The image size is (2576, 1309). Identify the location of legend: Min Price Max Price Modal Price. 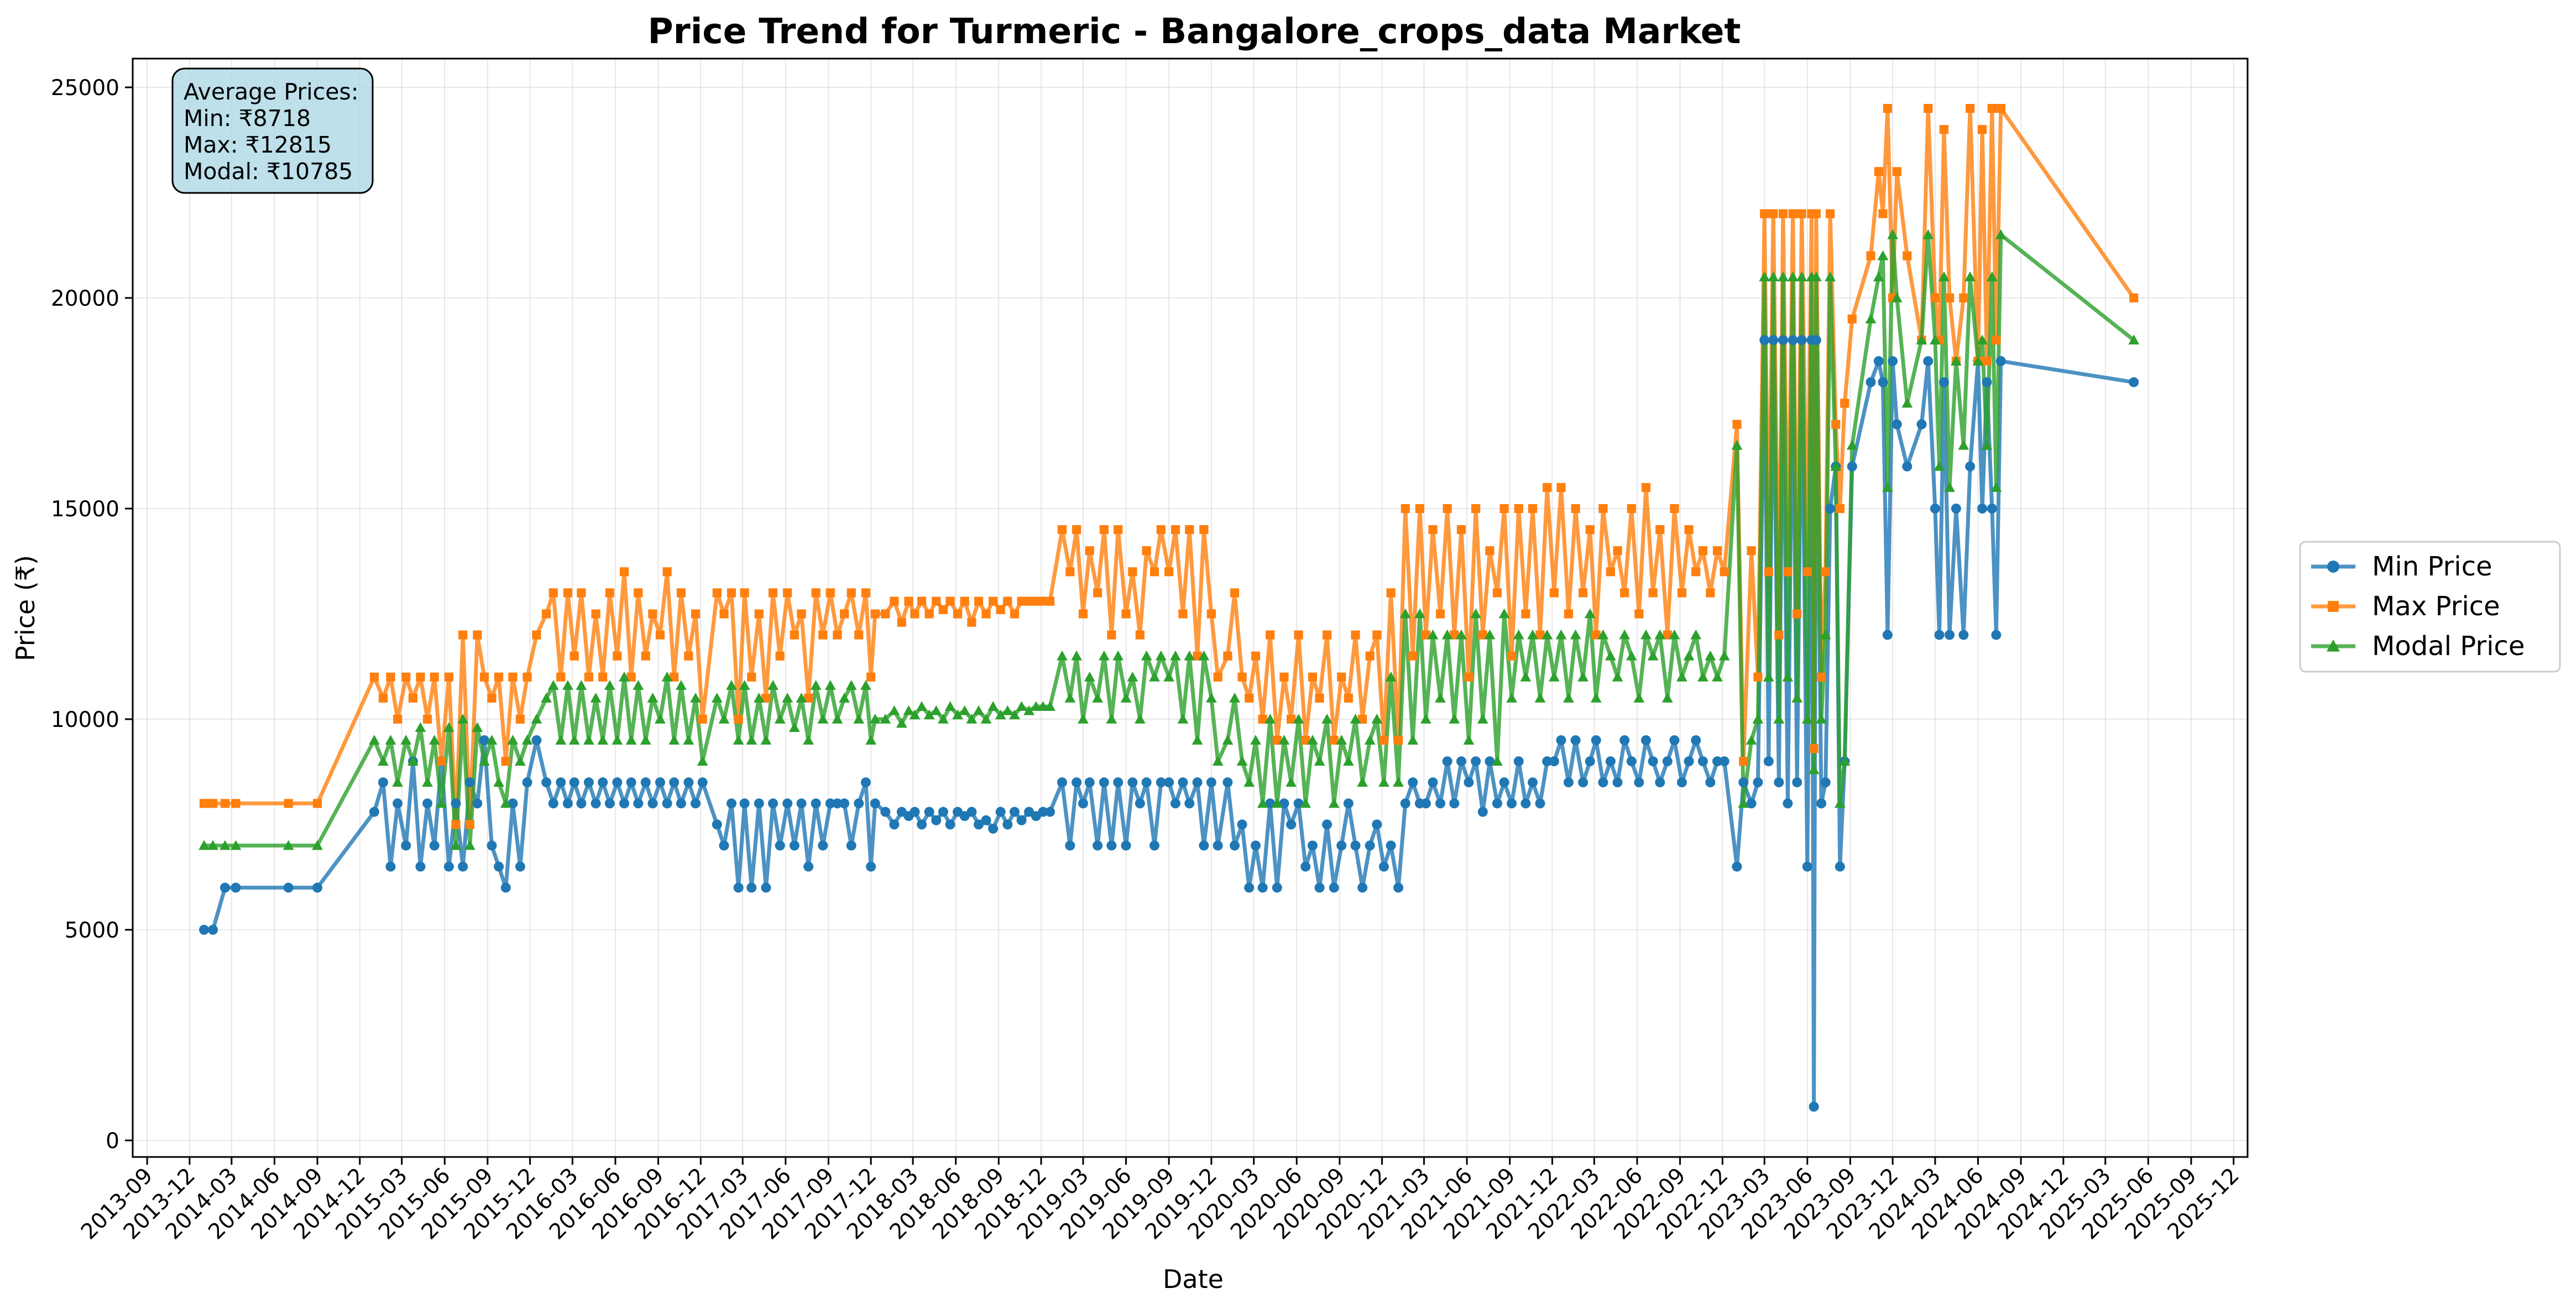
(2430, 607).